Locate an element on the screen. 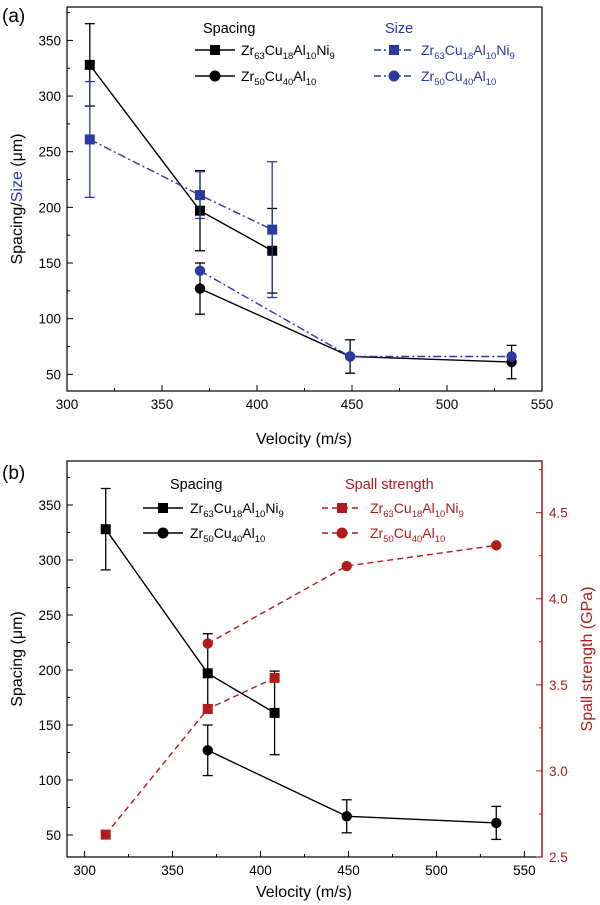 This screenshot has height=905, width=600. legend-label-size-zr63cu18al10ni9-a: Zr63Cu18Al10Ni9 is located at coordinates (468, 52).